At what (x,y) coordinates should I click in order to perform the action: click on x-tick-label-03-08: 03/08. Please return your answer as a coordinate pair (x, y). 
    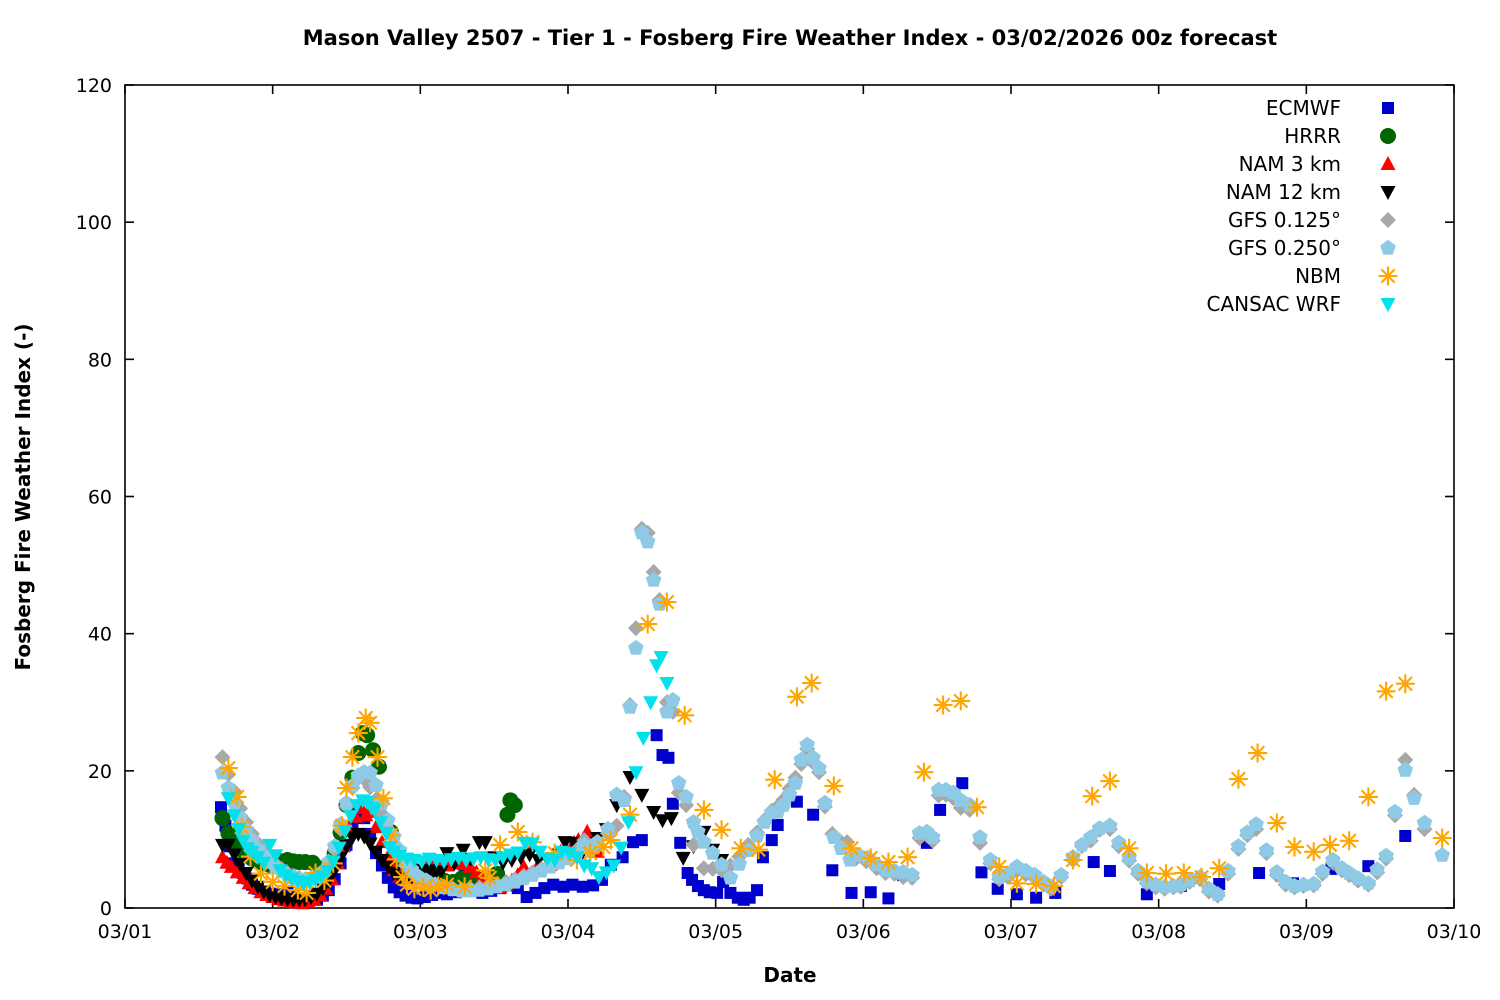
    Looking at the image, I should click on (1158, 932).